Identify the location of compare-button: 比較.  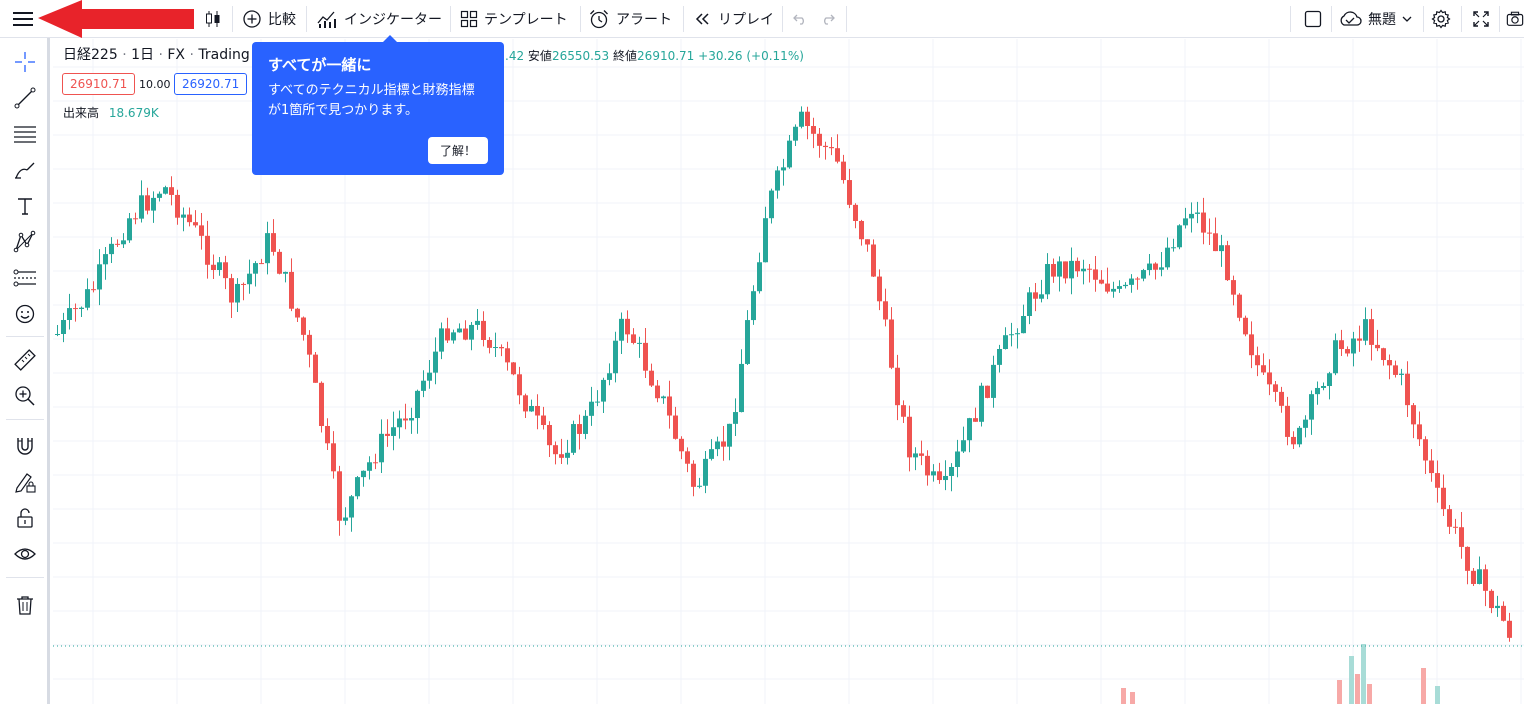
(269, 18).